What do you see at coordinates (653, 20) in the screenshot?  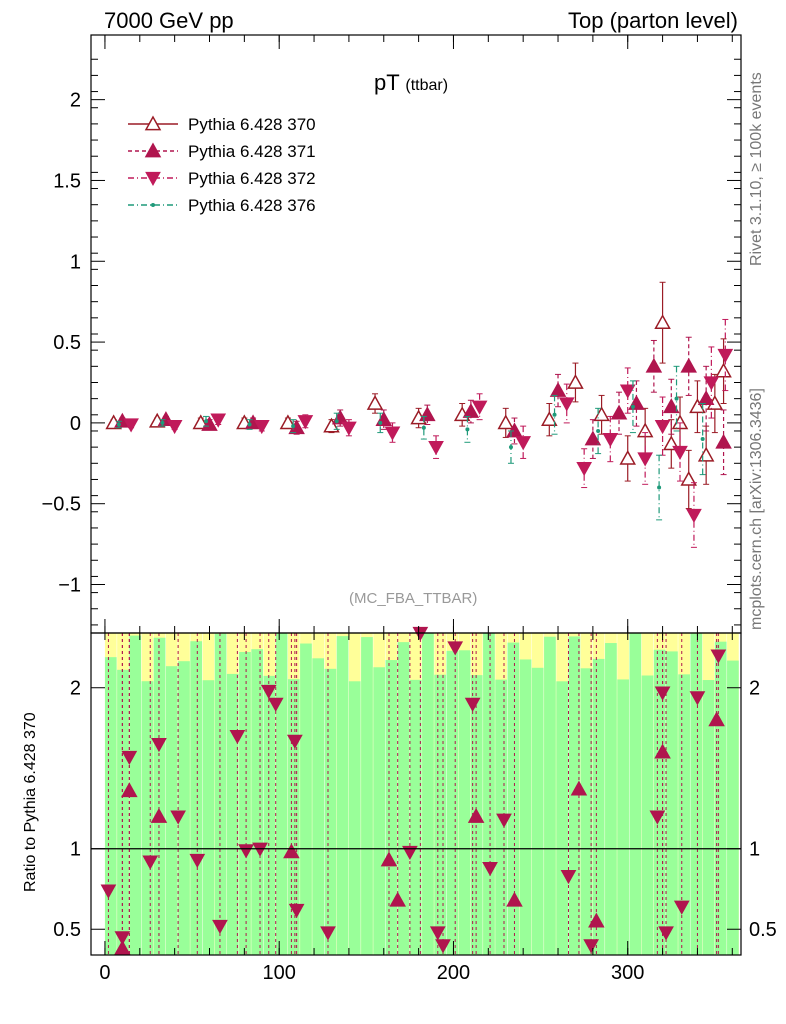 I see `header-right: Top (parton level)` at bounding box center [653, 20].